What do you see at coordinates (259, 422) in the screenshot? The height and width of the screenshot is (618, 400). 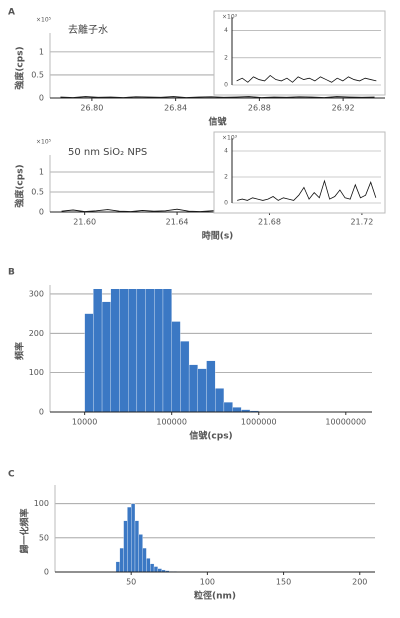 I see `x-tick-label: 1000000` at bounding box center [259, 422].